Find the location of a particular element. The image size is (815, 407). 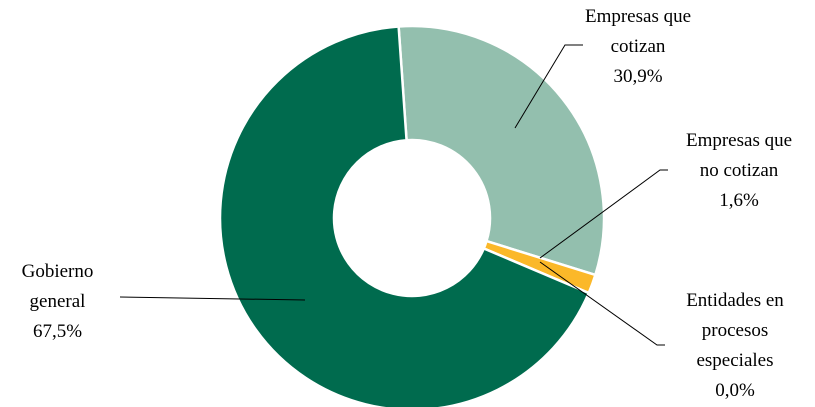

slice-label-empresas-que-no-cotizan: Empresas que no cotizan 1,6% is located at coordinates (739, 171).